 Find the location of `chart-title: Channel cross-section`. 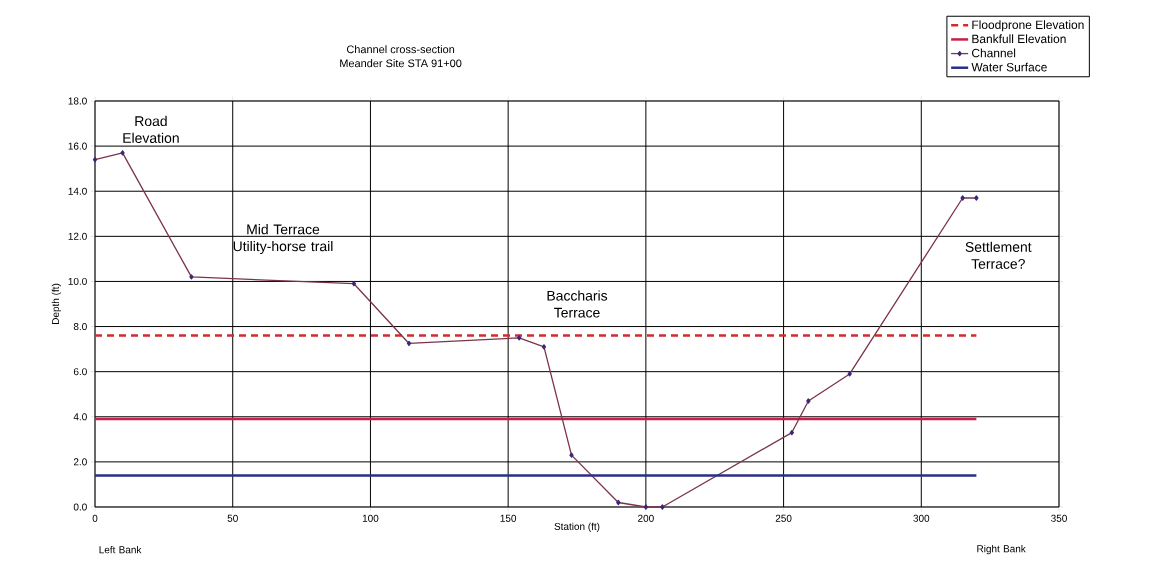

chart-title: Channel cross-section is located at coordinates (400, 49).